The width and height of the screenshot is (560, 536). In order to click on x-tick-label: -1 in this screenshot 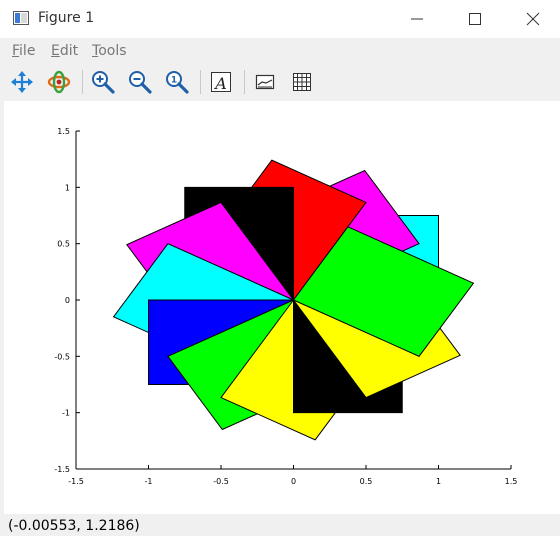, I will do `click(149, 481)`.